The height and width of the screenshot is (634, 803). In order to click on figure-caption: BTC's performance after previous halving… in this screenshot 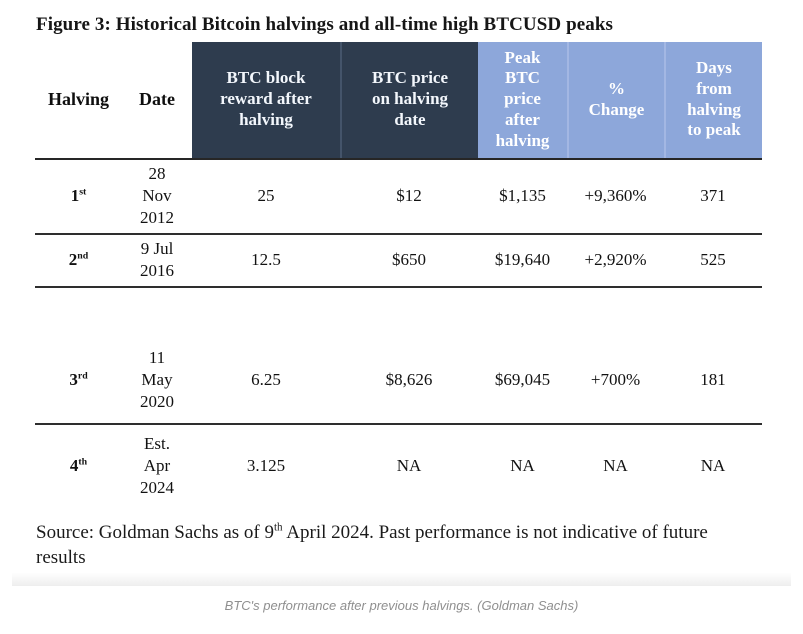, I will do `click(401, 605)`.